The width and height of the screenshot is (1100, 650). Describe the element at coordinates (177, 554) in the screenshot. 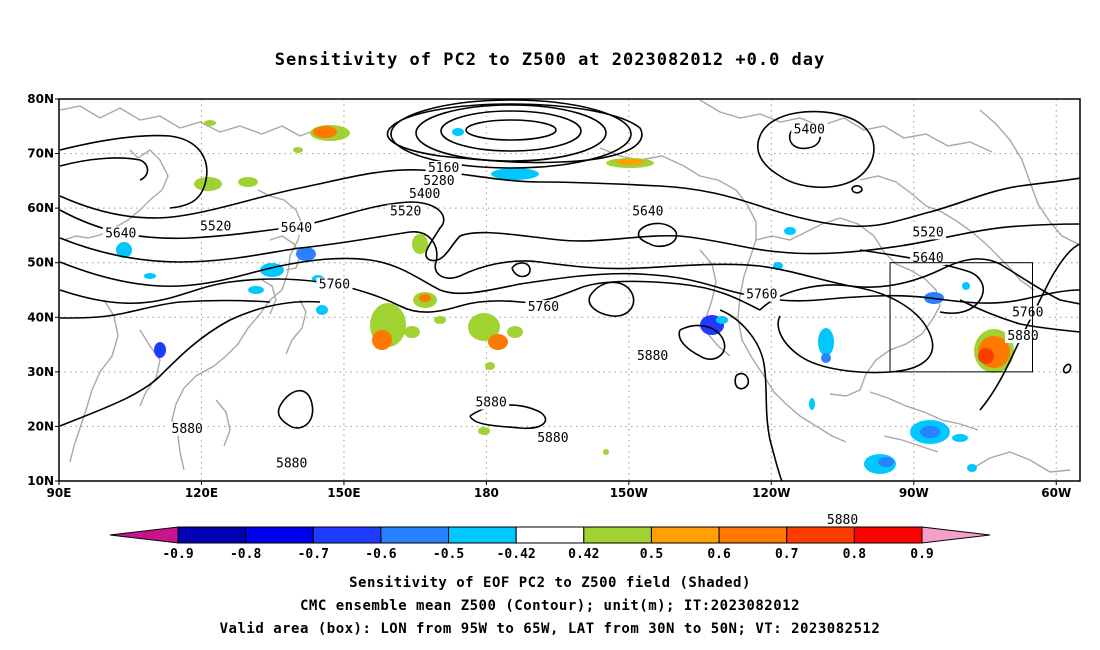

I see `colorbar-label: -0.9` at that location.